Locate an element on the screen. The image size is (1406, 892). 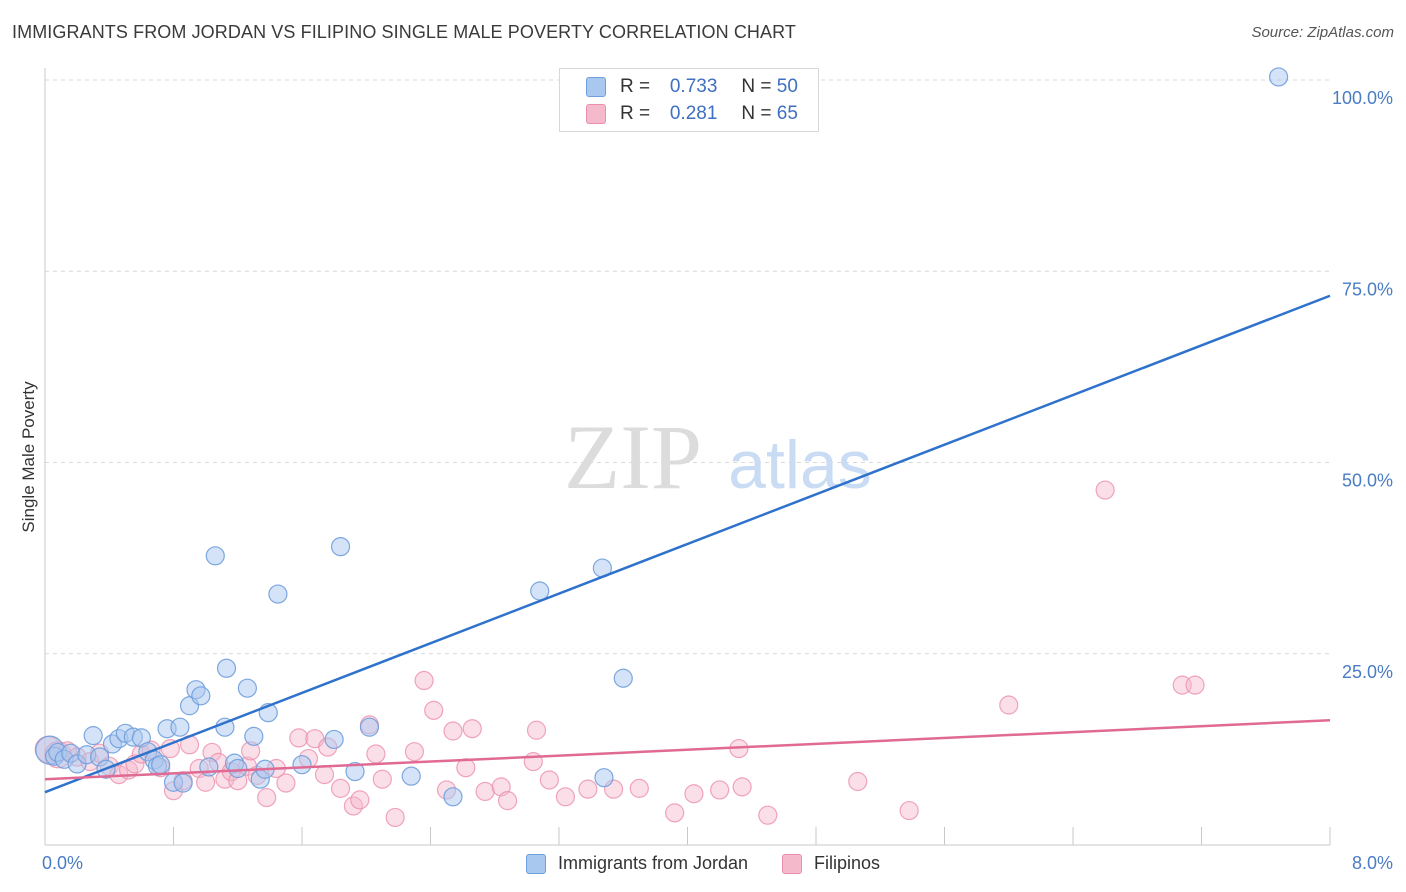
x-tick-labels: 0.0% 8.0% is located at coordinates (717, 863).